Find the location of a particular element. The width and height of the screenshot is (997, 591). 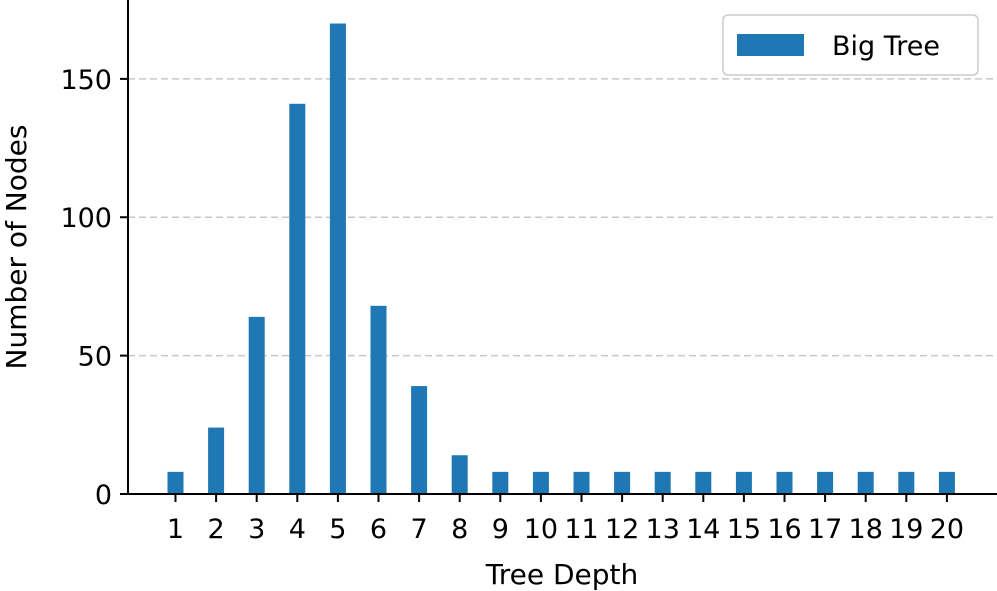

x-tick-label: 14 is located at coordinates (703, 529).